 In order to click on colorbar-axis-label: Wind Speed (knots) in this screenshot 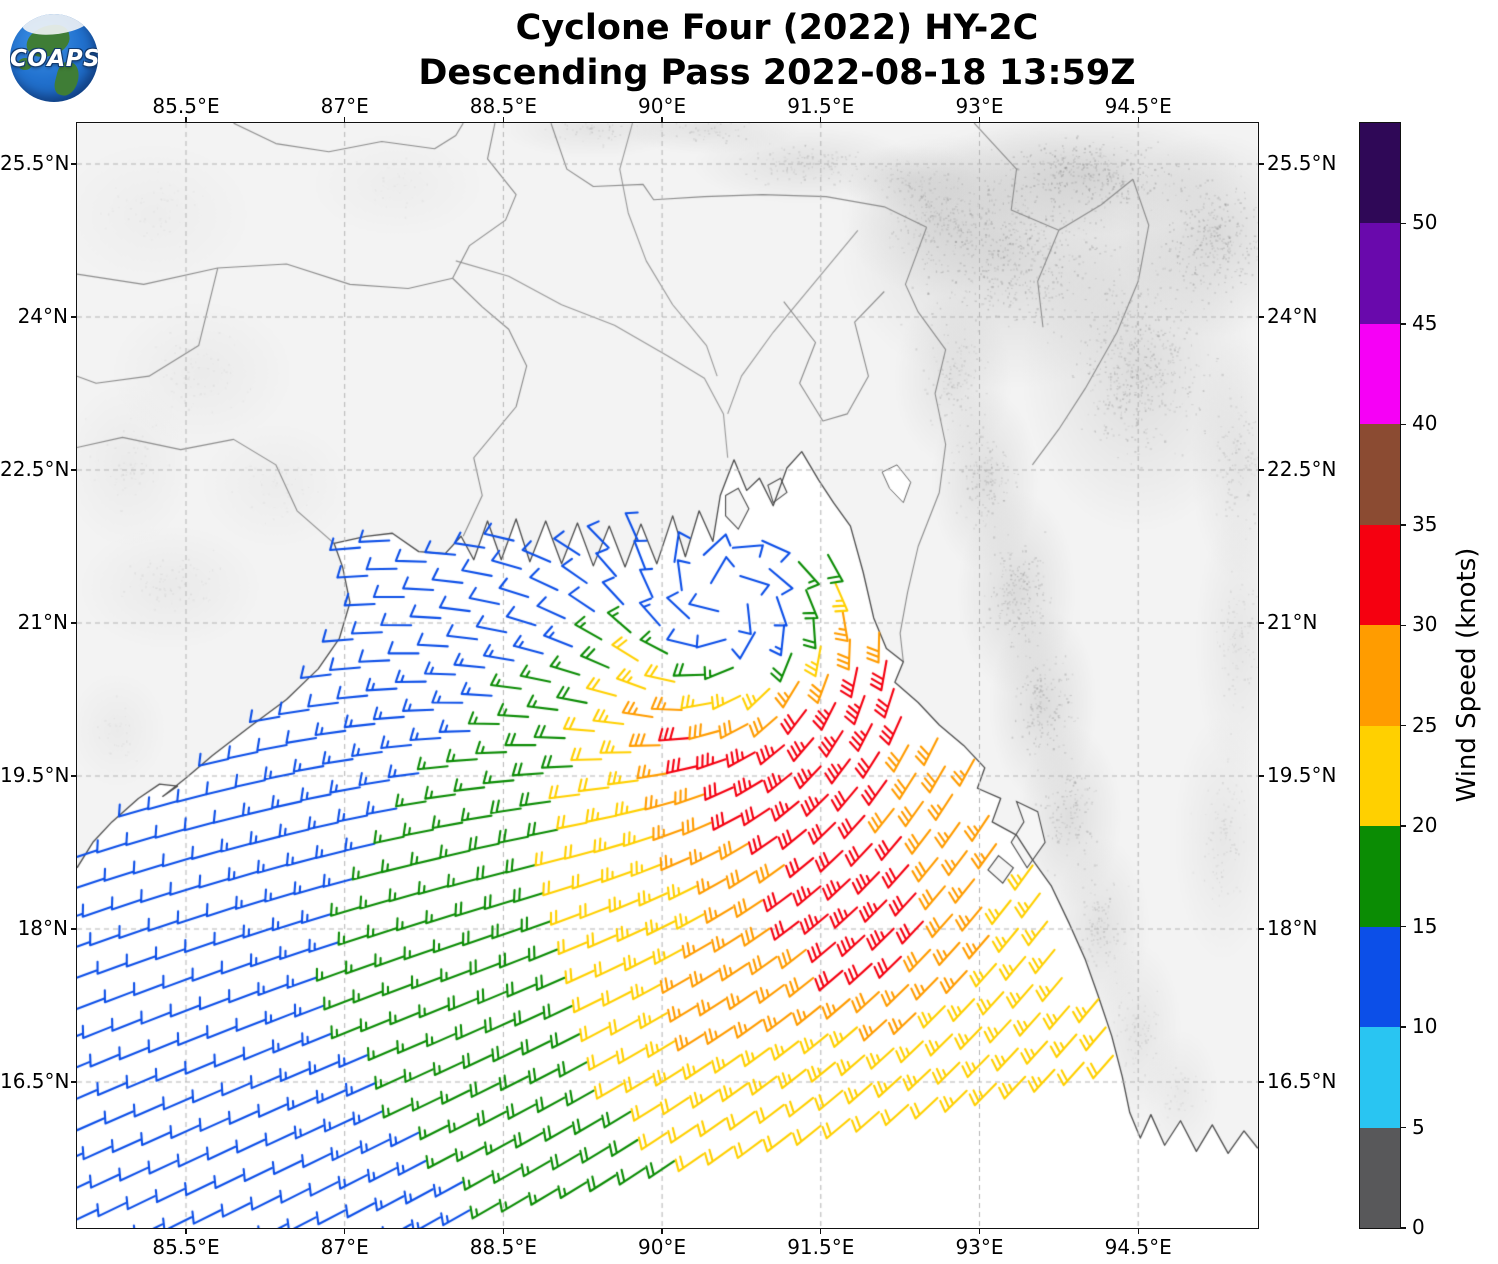, I will do `click(1467, 675)`.